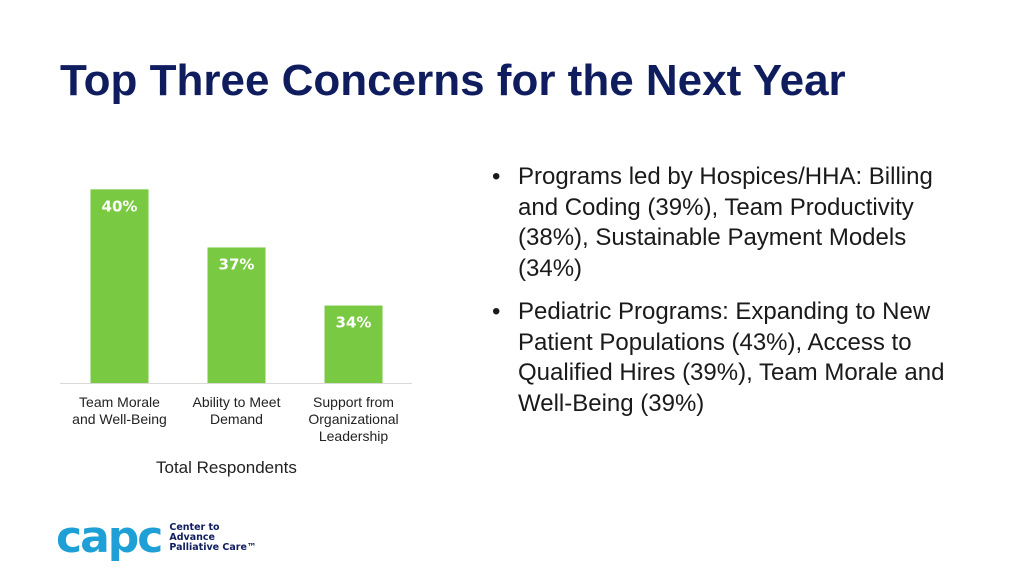  What do you see at coordinates (194, 527) in the screenshot?
I see `logo-line: Center to` at bounding box center [194, 527].